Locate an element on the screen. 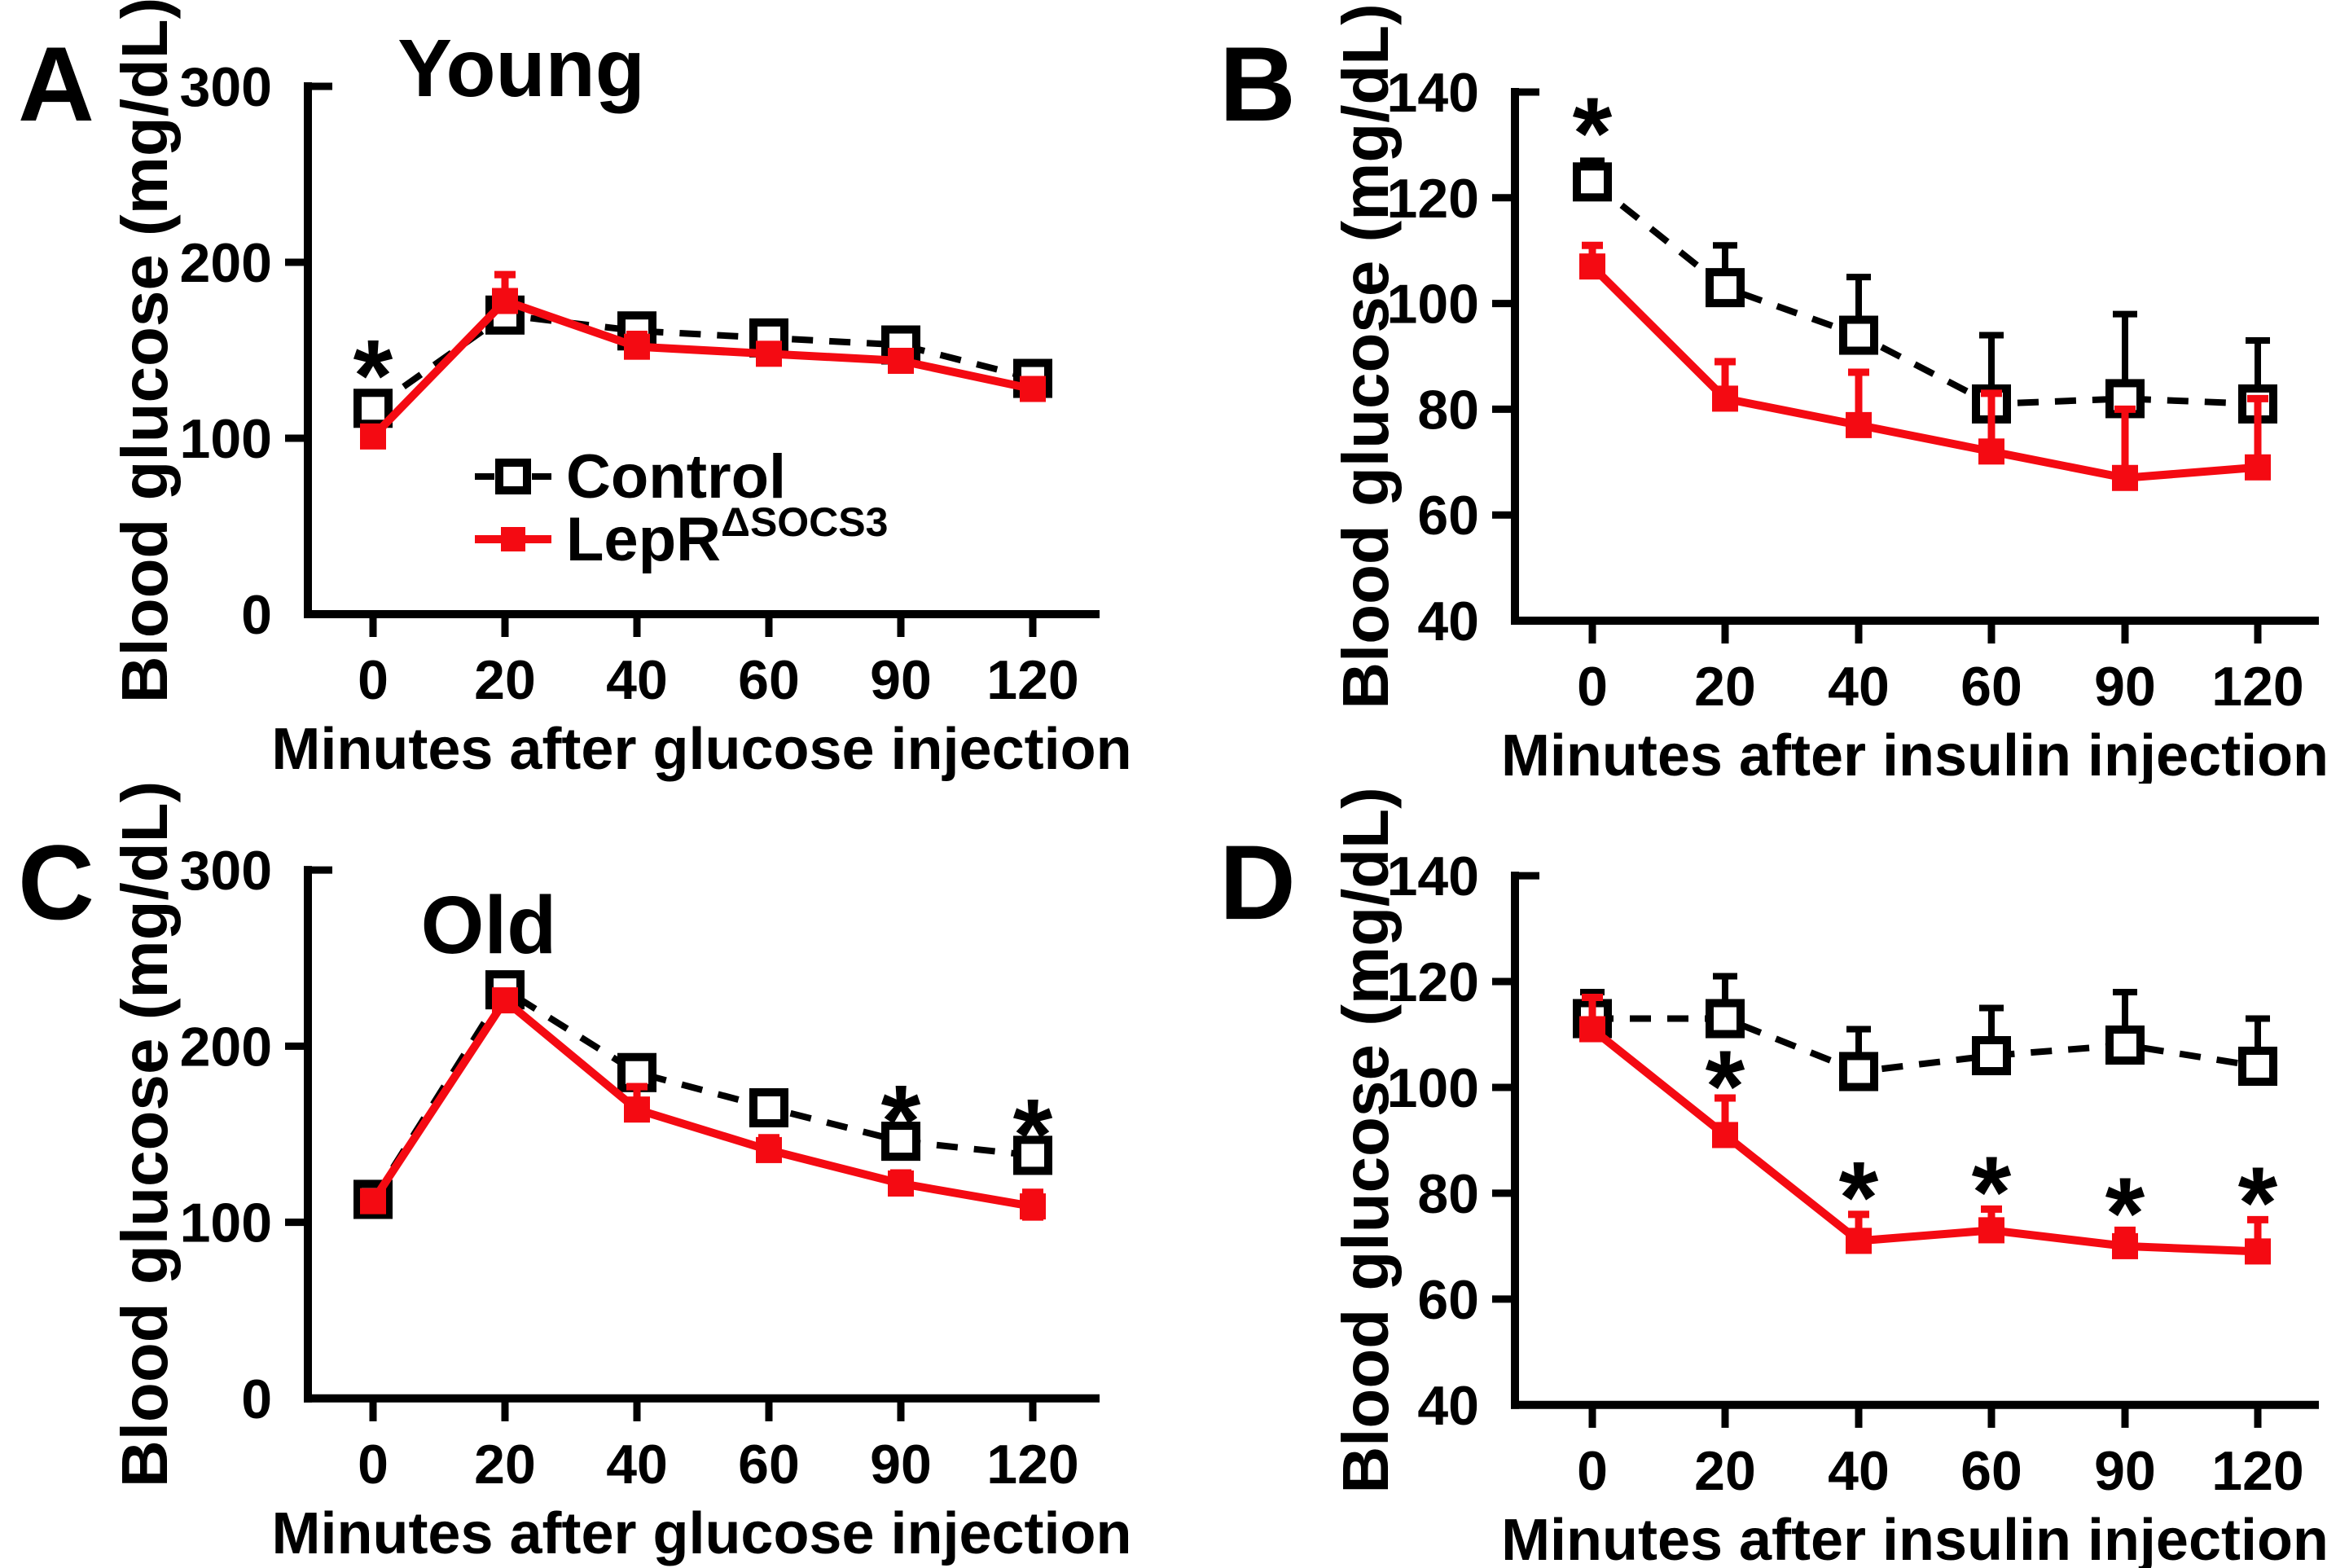 The image size is (2349, 1568). y-tick-label: 140 is located at coordinates (1433, 93).